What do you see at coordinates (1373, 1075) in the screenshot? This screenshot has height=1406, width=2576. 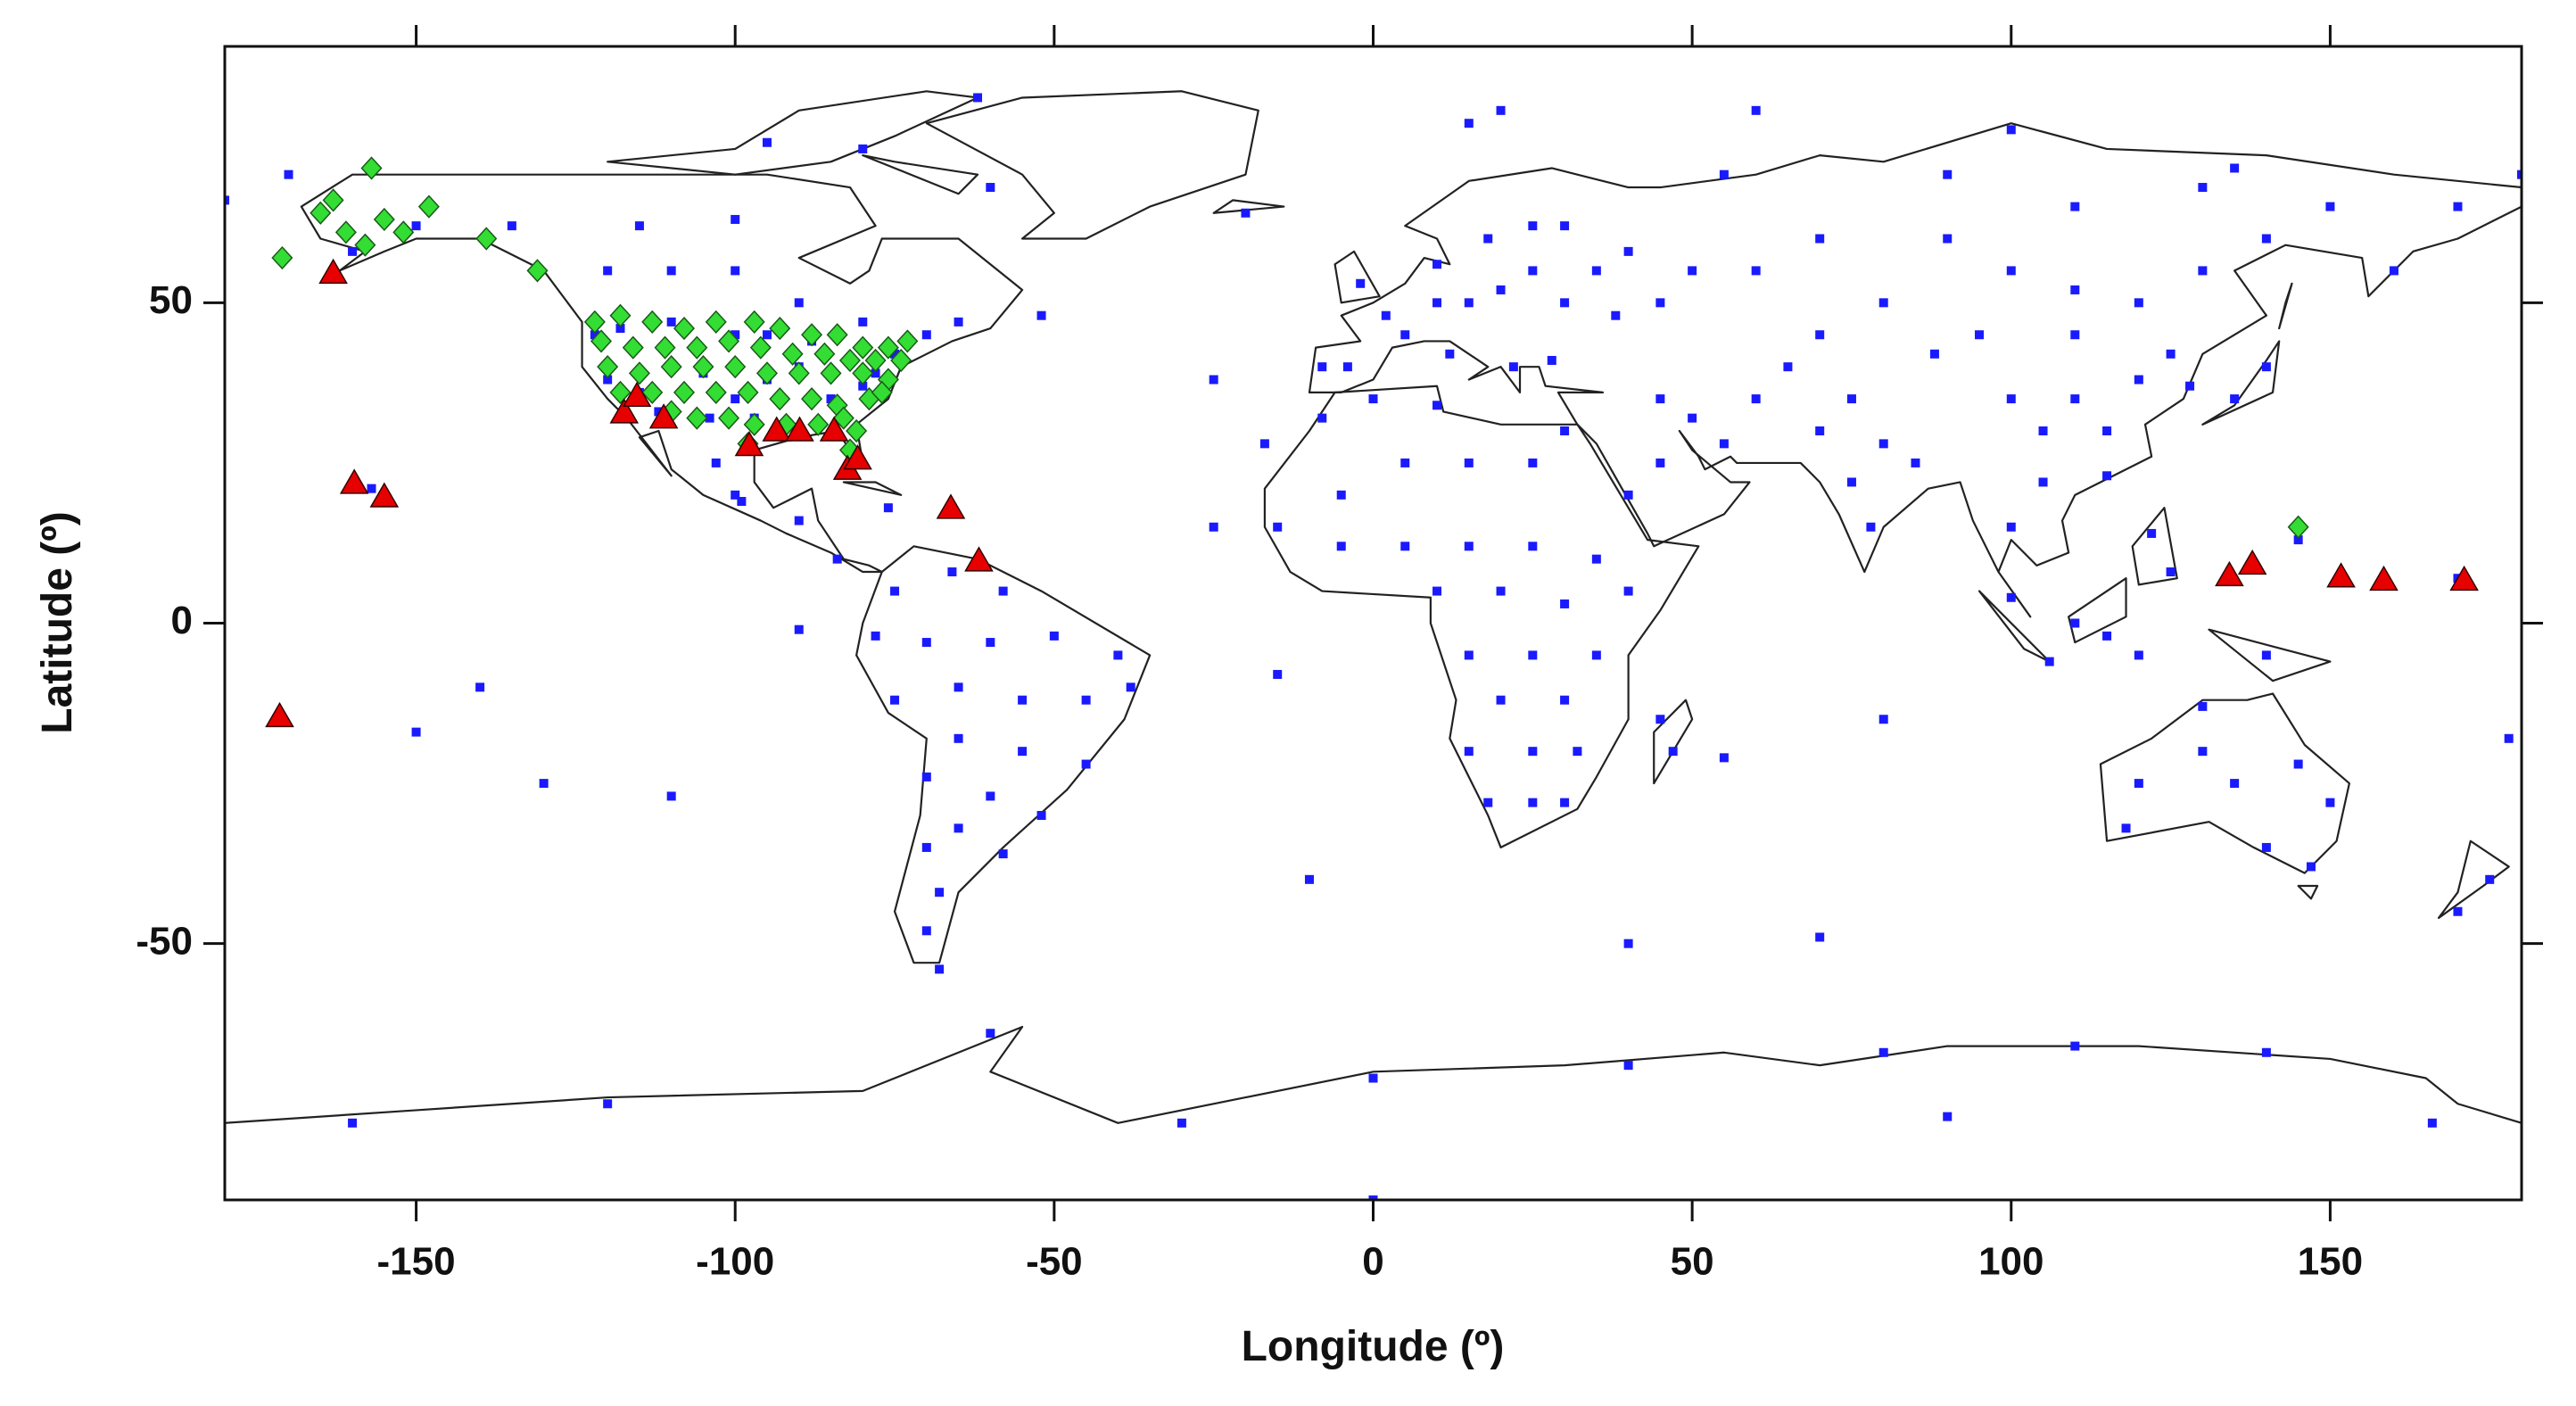 I see `antarctica` at bounding box center [1373, 1075].